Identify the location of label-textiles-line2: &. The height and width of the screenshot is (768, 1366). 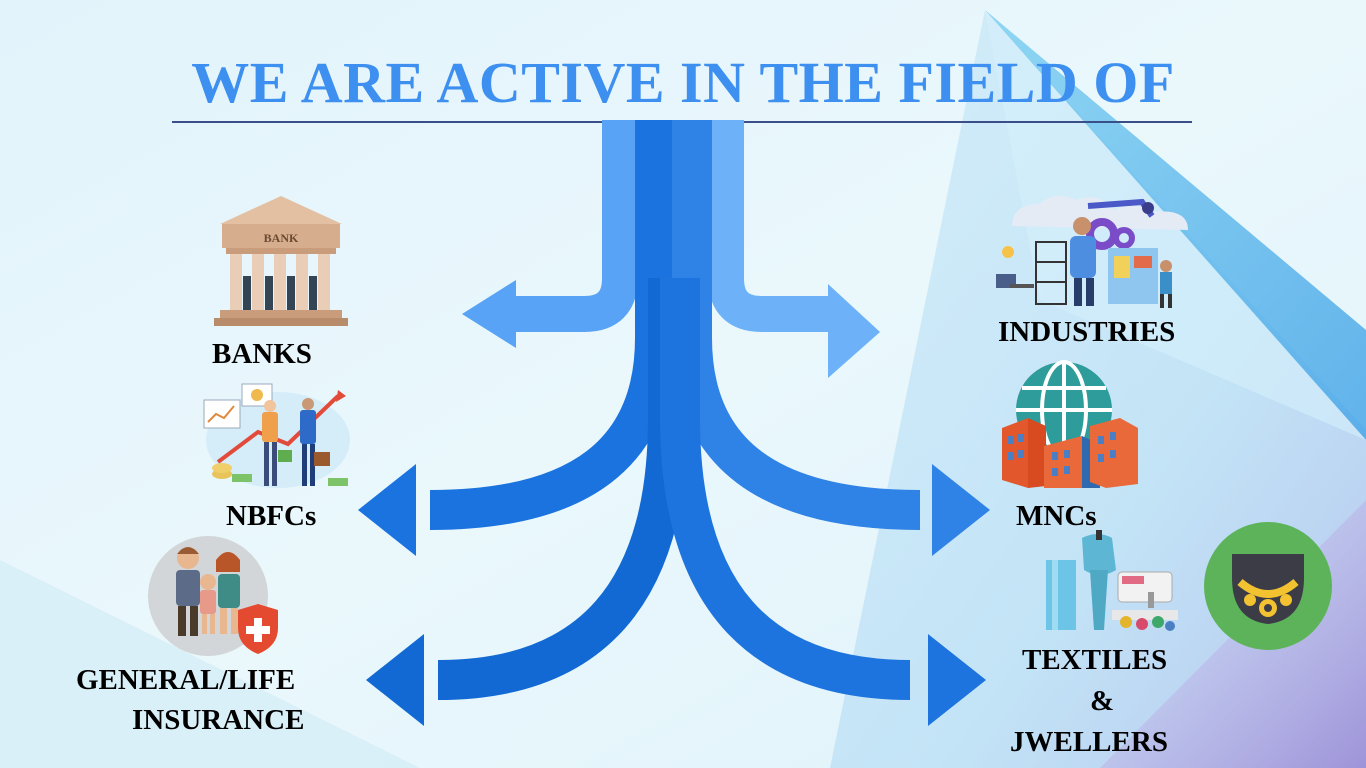
(1102, 701).